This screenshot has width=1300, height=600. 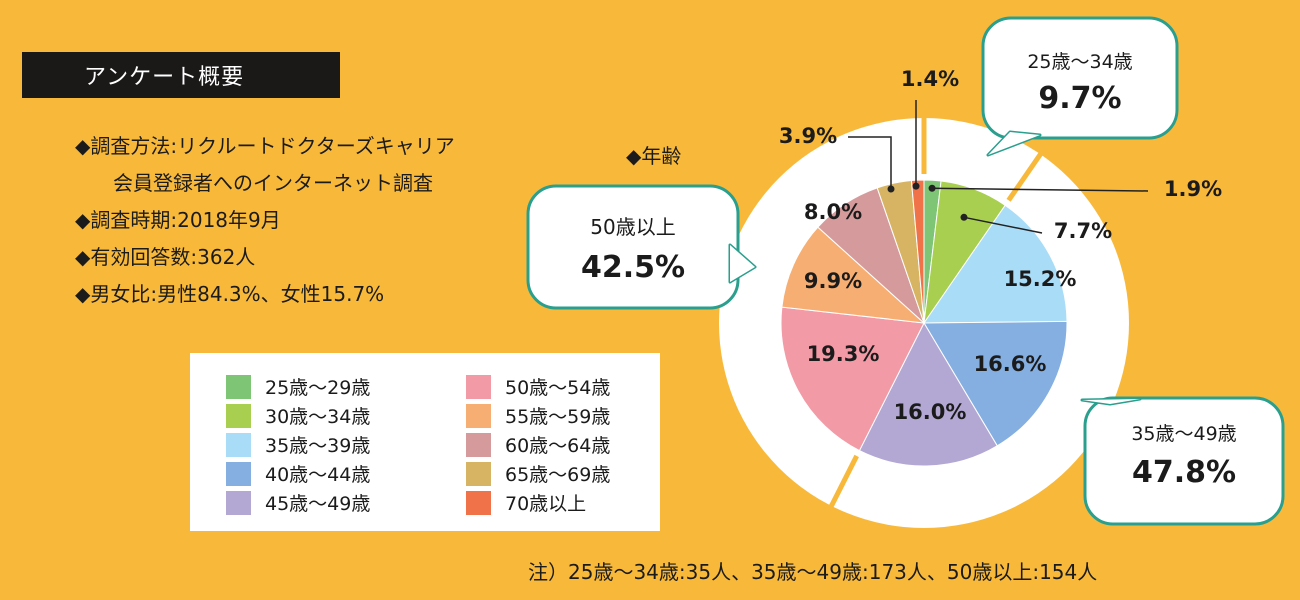 I want to click on callout-group-name: 50歳以上, so click(x=632, y=227).